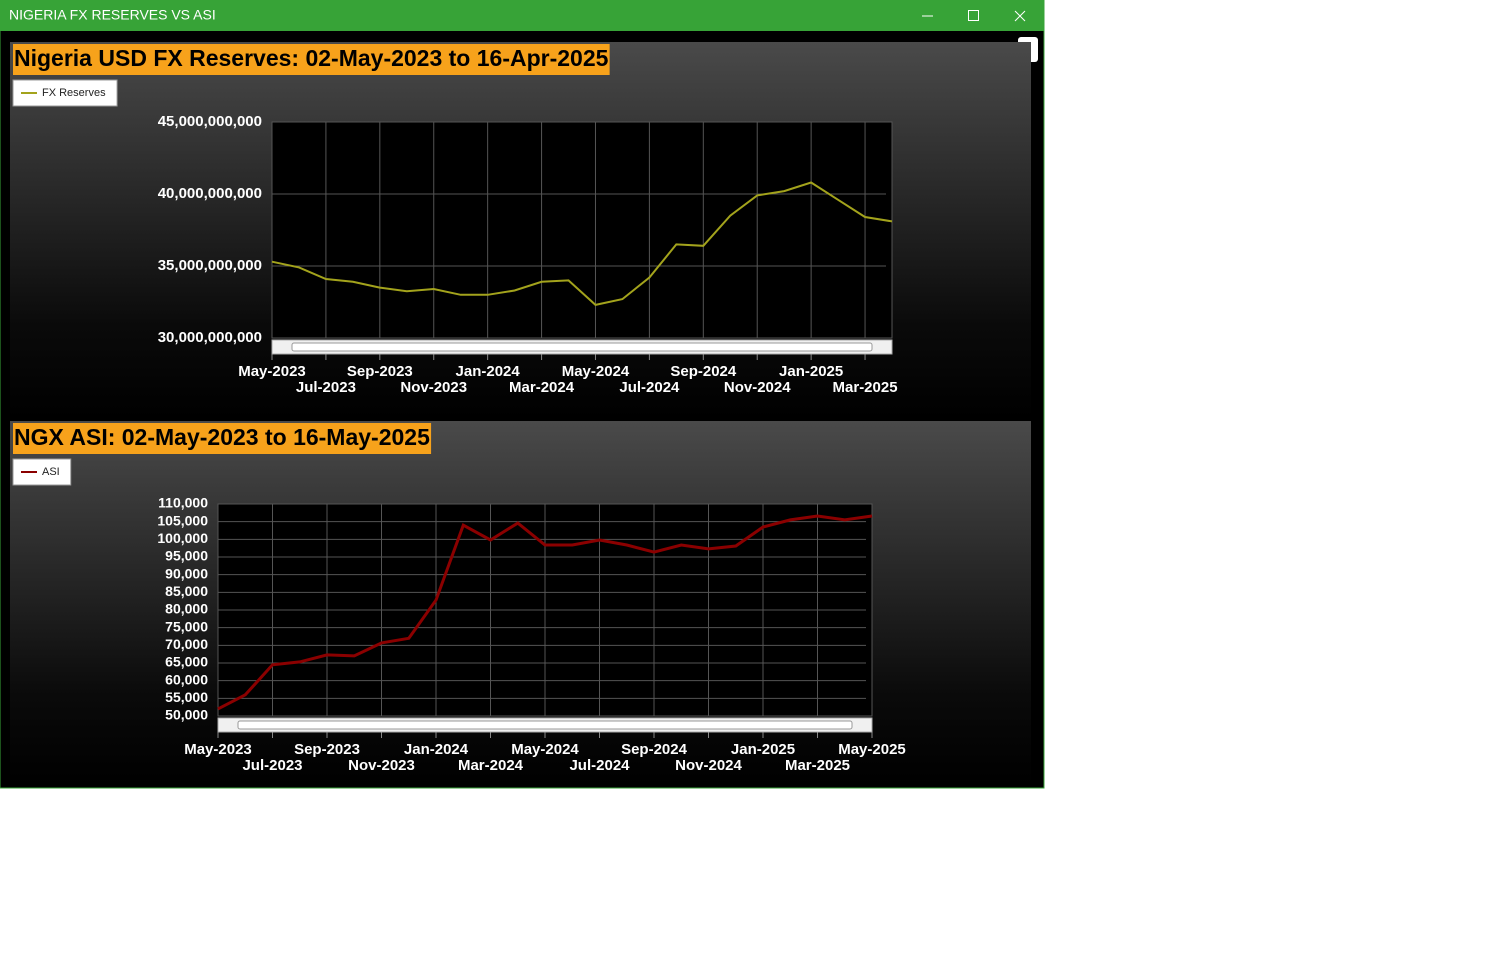 This screenshot has height=960, width=1500. Describe the element at coordinates (186, 573) in the screenshot. I see `y-tick-label: 90,000` at that location.